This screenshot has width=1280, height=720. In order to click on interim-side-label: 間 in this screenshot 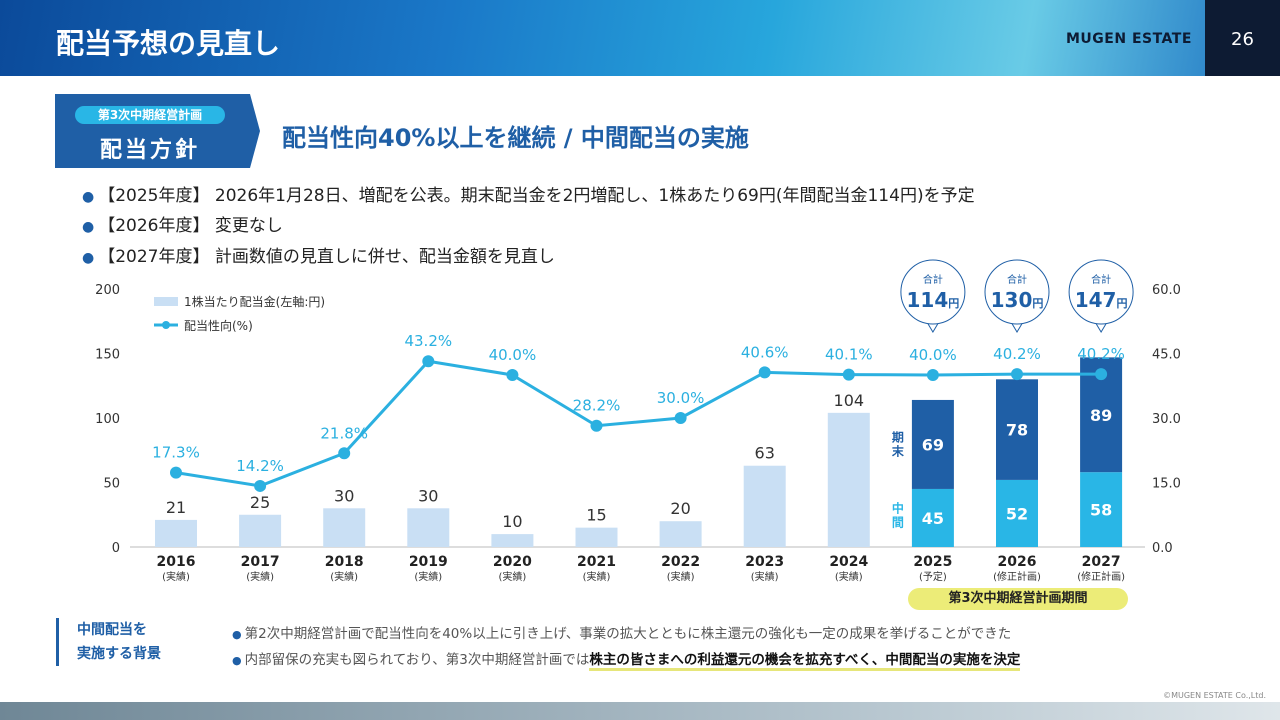, I will do `click(898, 522)`.